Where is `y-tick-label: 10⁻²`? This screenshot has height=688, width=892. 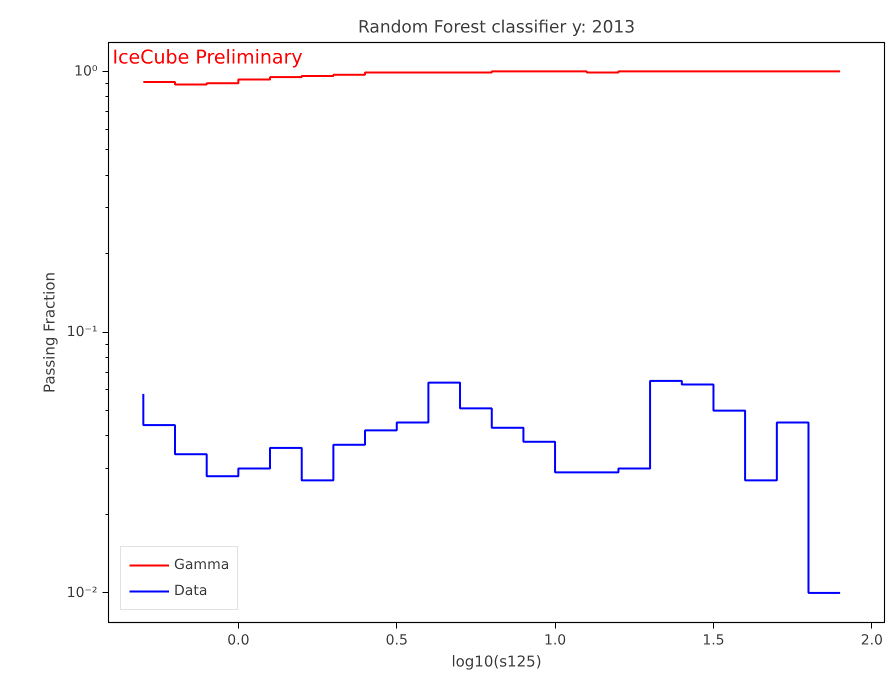
y-tick-label: 10⁻² is located at coordinates (82, 592).